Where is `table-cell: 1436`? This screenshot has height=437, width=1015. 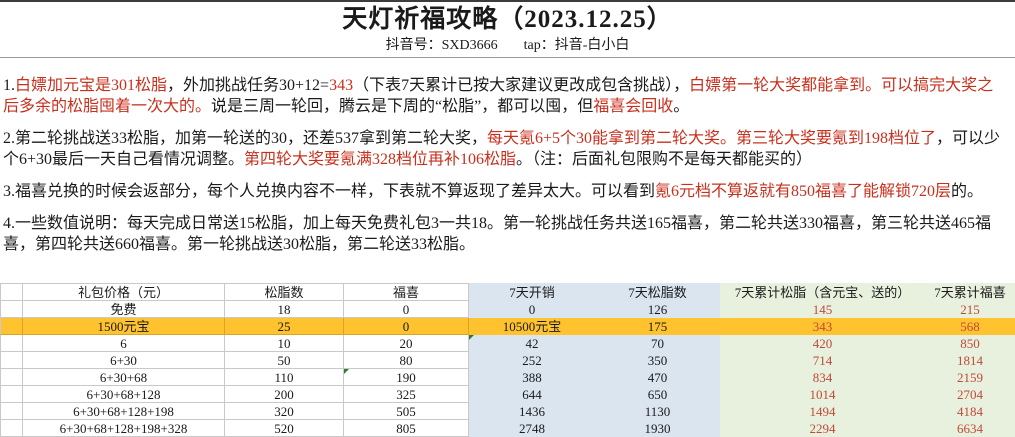 table-cell: 1436 is located at coordinates (532, 411).